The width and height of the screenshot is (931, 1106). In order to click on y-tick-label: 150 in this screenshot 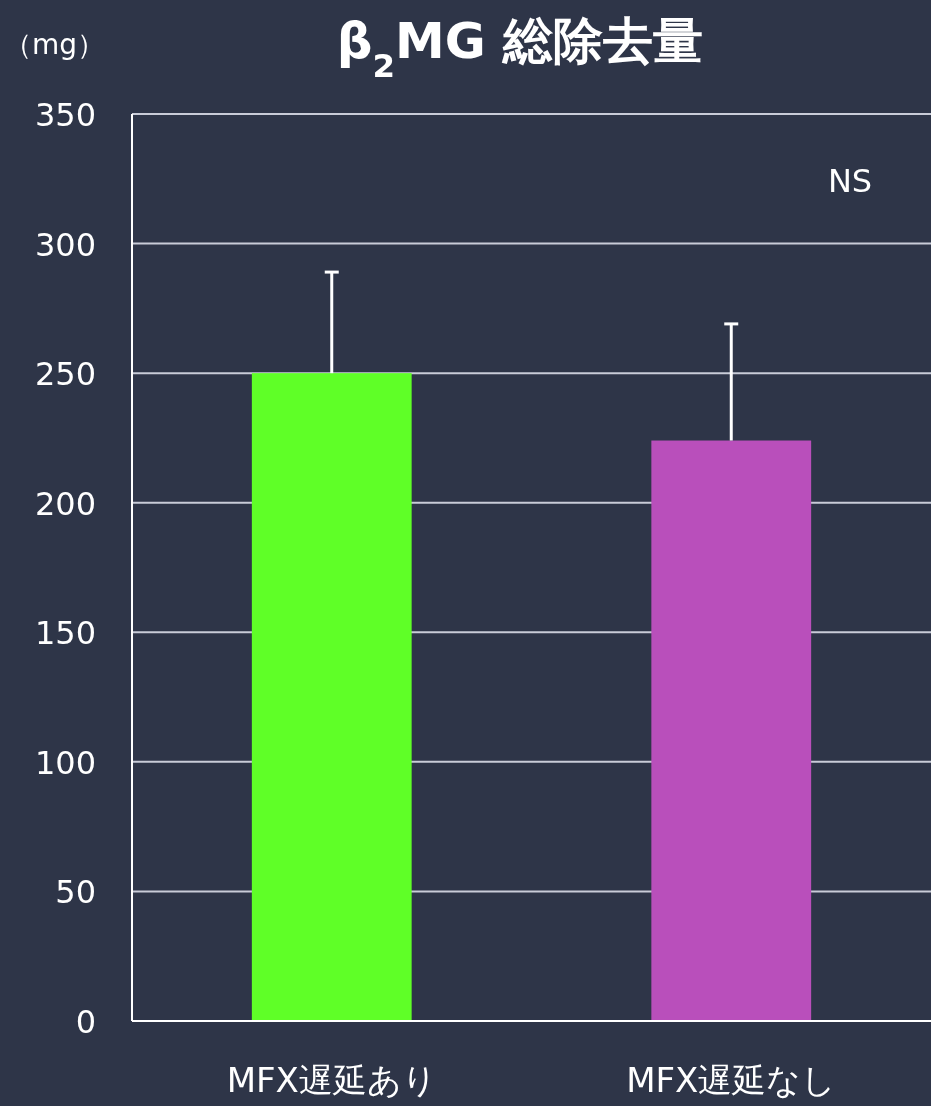, I will do `click(65, 633)`.